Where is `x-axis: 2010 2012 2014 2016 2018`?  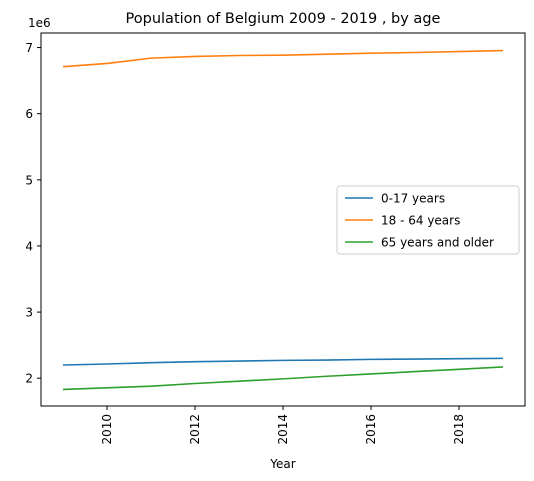
x-axis: 2010 2012 2014 2016 2018 is located at coordinates (283, 425).